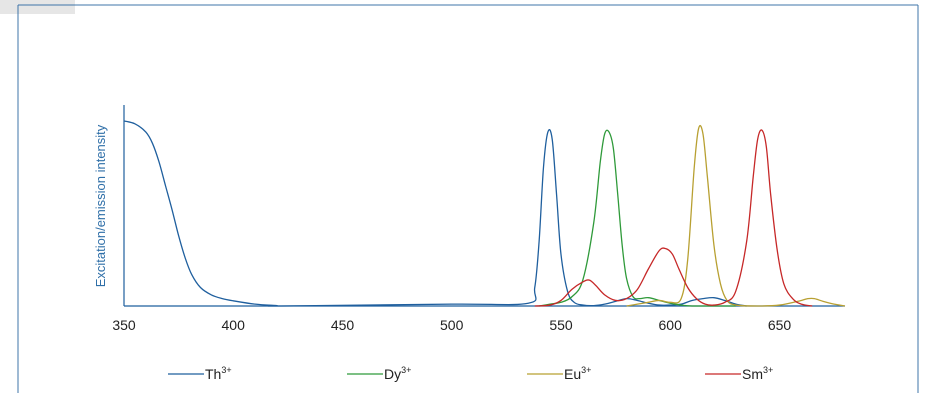 This screenshot has width=926, height=398. I want to click on x-tick-label-500: 500, so click(452, 325).